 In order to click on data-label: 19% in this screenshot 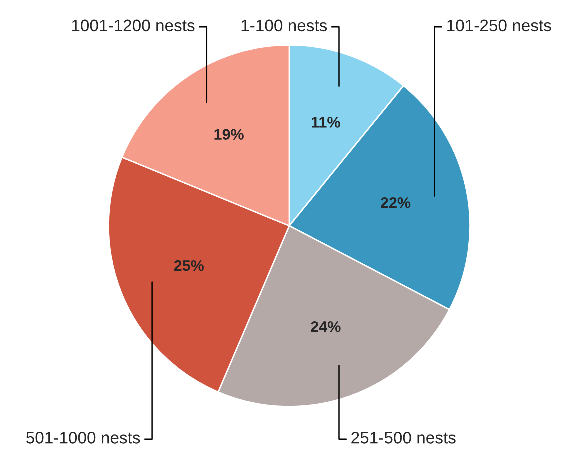, I will do `click(229, 134)`.